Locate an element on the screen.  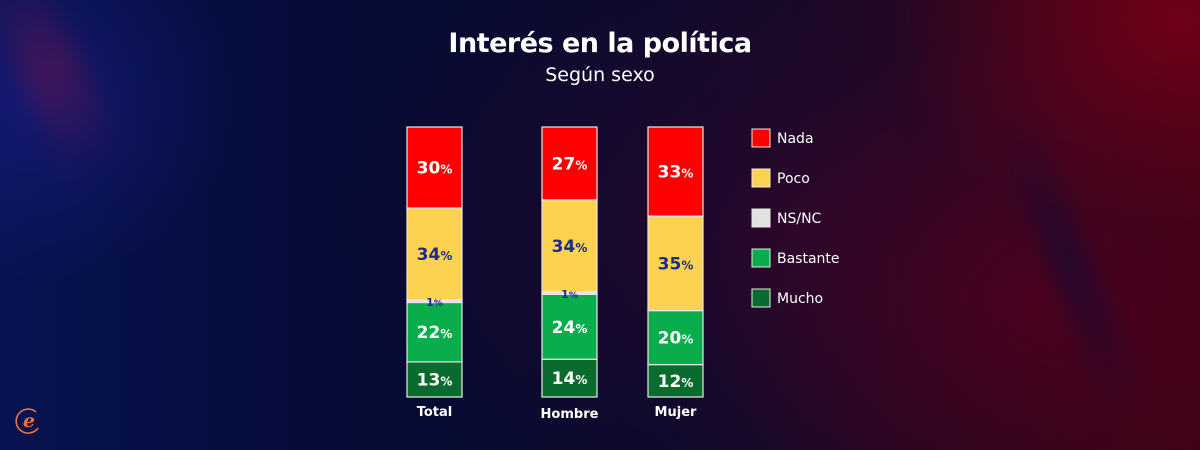
legend-swatch-poco is located at coordinates (761, 178).